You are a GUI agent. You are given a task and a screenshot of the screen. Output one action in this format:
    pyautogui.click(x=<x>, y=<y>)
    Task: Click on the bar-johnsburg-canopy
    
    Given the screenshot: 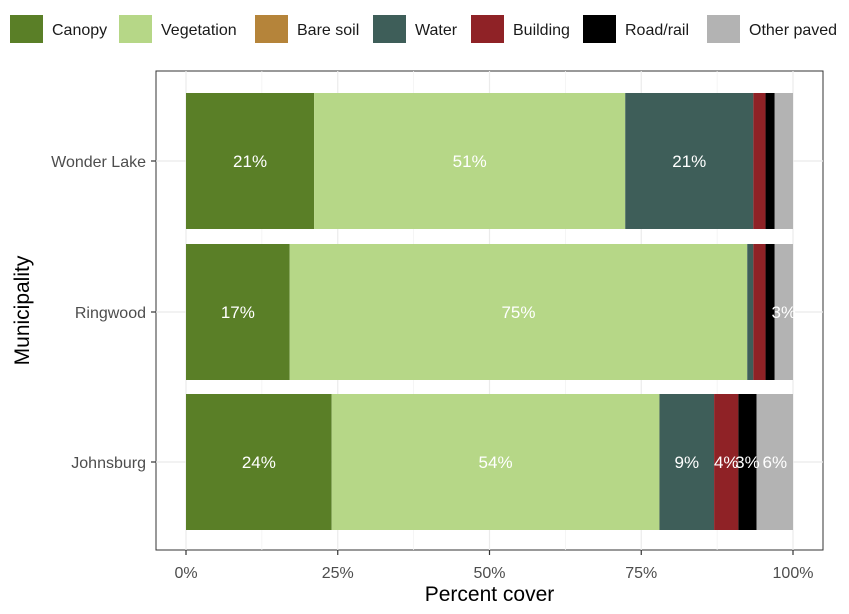 What is the action you would take?
    pyautogui.click(x=259, y=462)
    